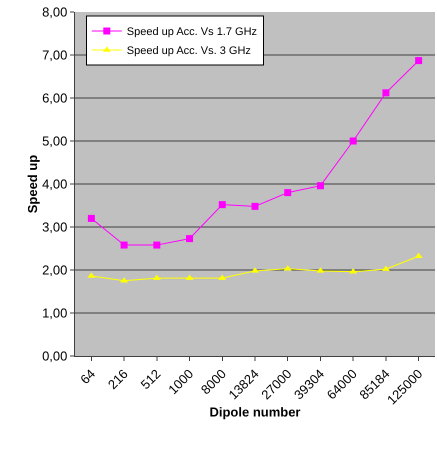 The height and width of the screenshot is (451, 437). What do you see at coordinates (55, 141) in the screenshot?
I see `y-tick-label: 5,00` at bounding box center [55, 141].